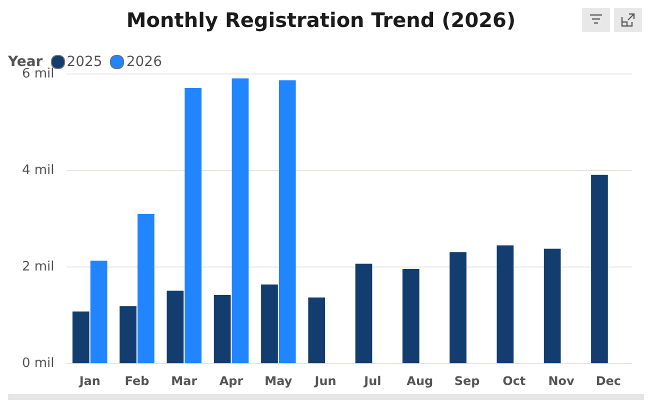  I want to click on x-tick-label: Apr, so click(231, 381).